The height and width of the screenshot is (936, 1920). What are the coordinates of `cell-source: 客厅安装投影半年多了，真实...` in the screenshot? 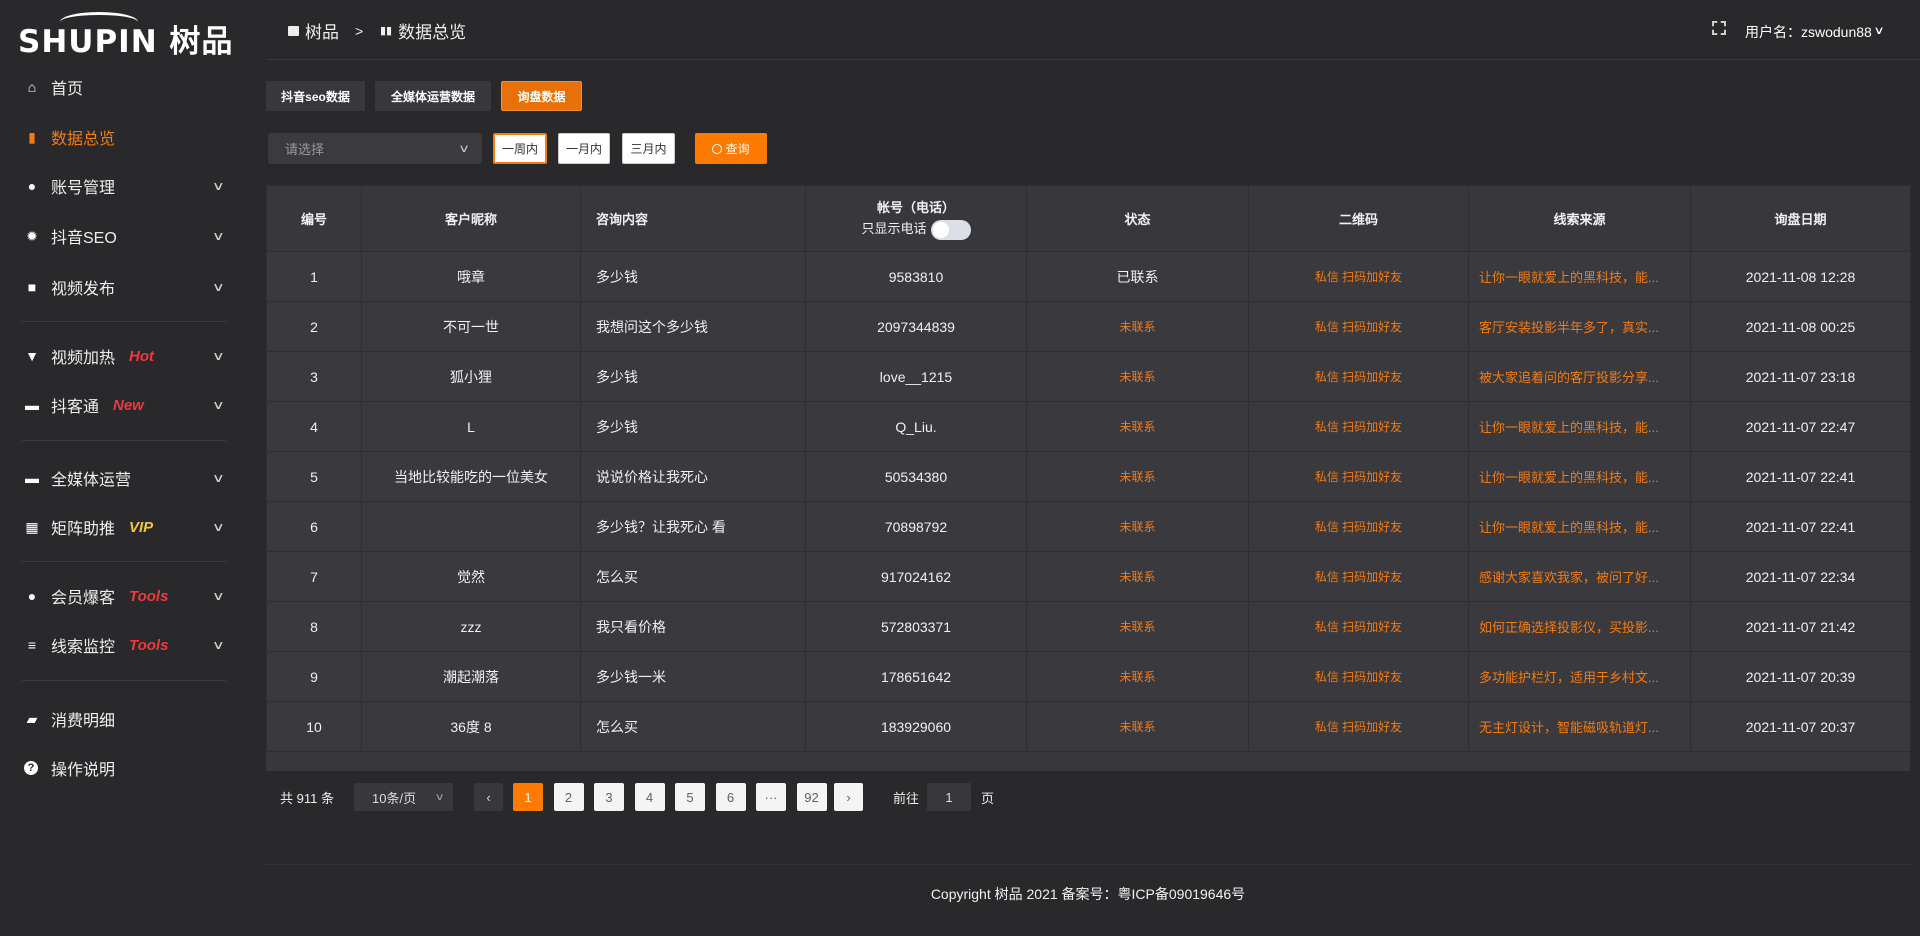 It's located at (1579, 326).